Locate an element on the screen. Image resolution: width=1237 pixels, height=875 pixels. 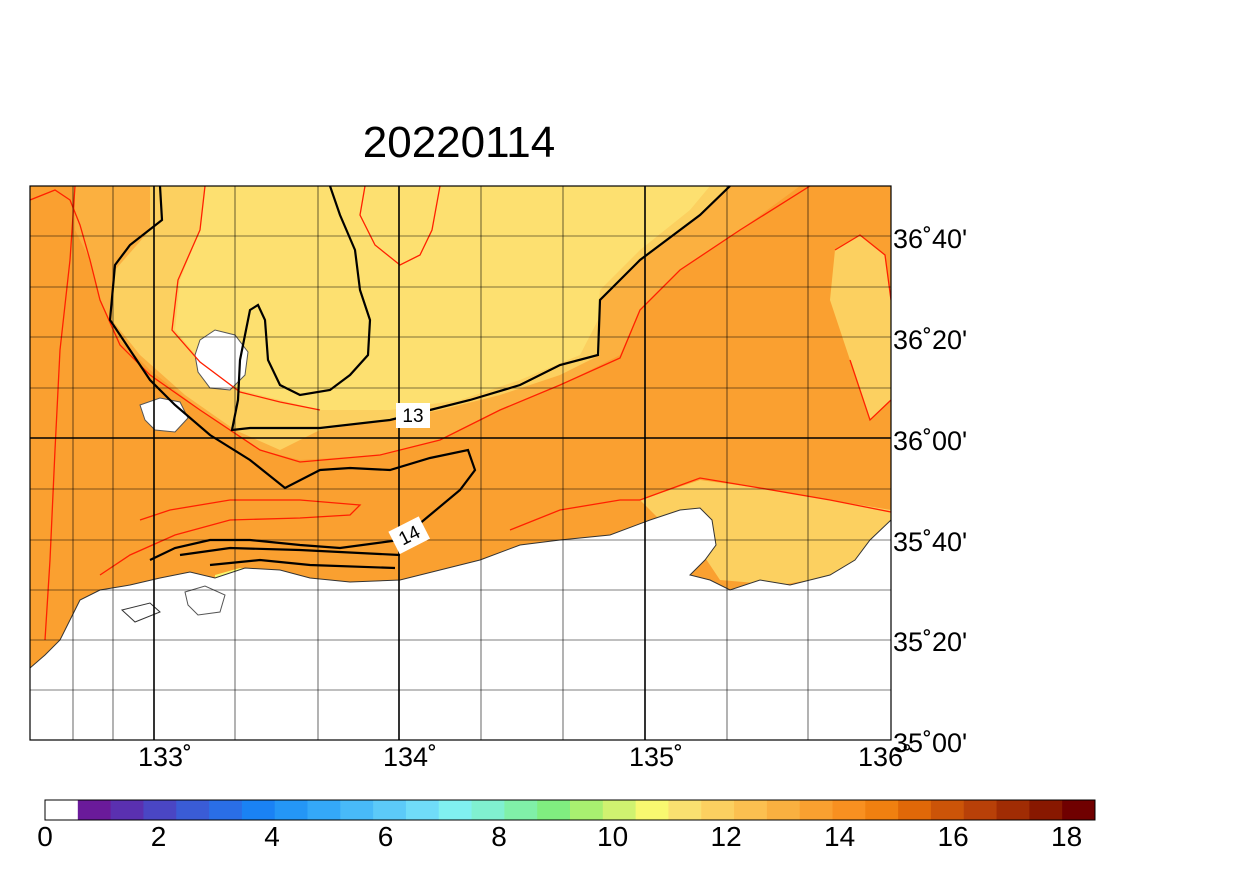
colorbar-label: 8 is located at coordinates (499, 836).